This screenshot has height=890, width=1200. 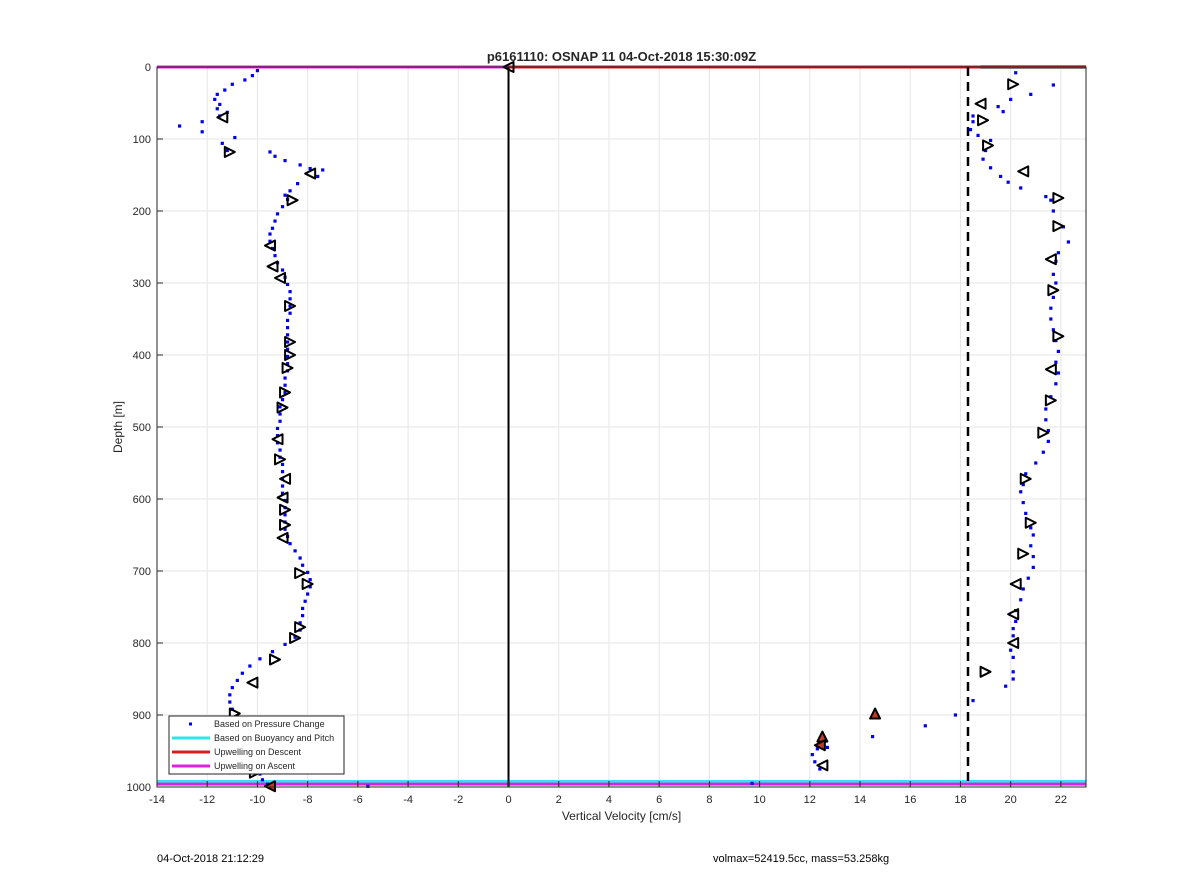 I want to click on x-tick-label: 0, so click(x=508, y=800).